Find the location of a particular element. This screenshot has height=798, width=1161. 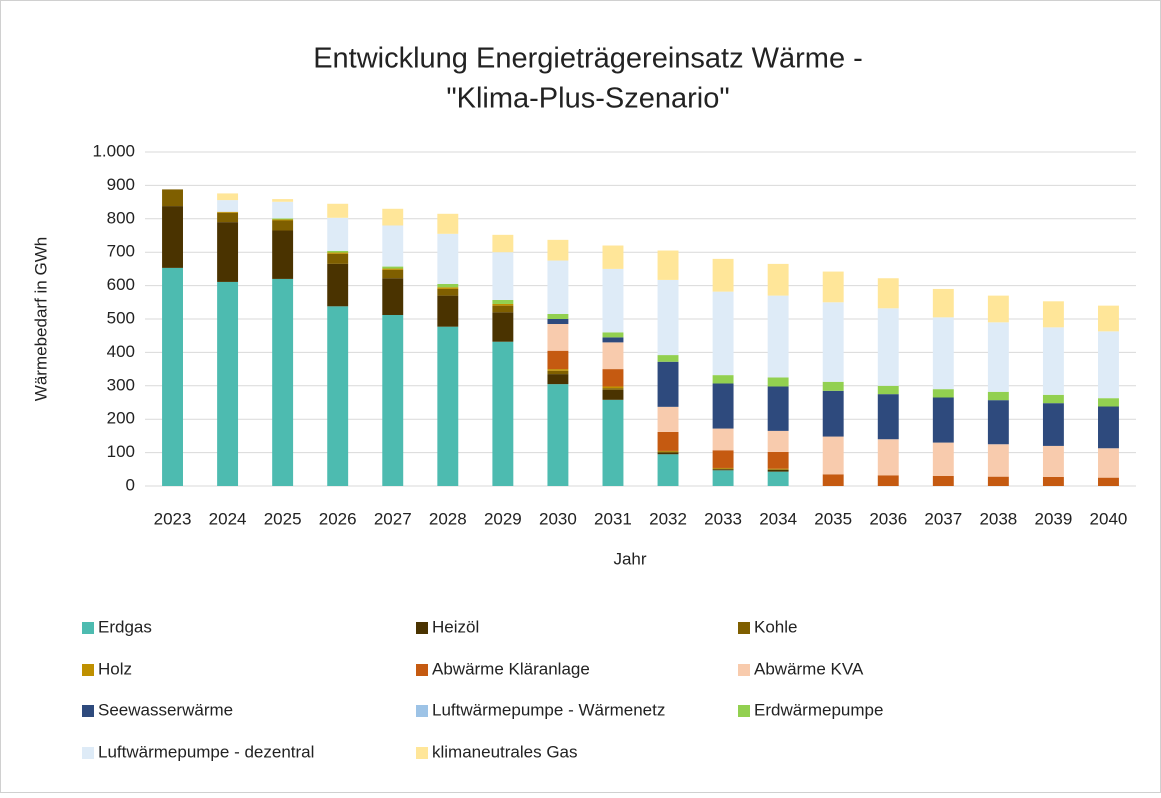

x-tick-label: 2029 is located at coordinates (503, 518).